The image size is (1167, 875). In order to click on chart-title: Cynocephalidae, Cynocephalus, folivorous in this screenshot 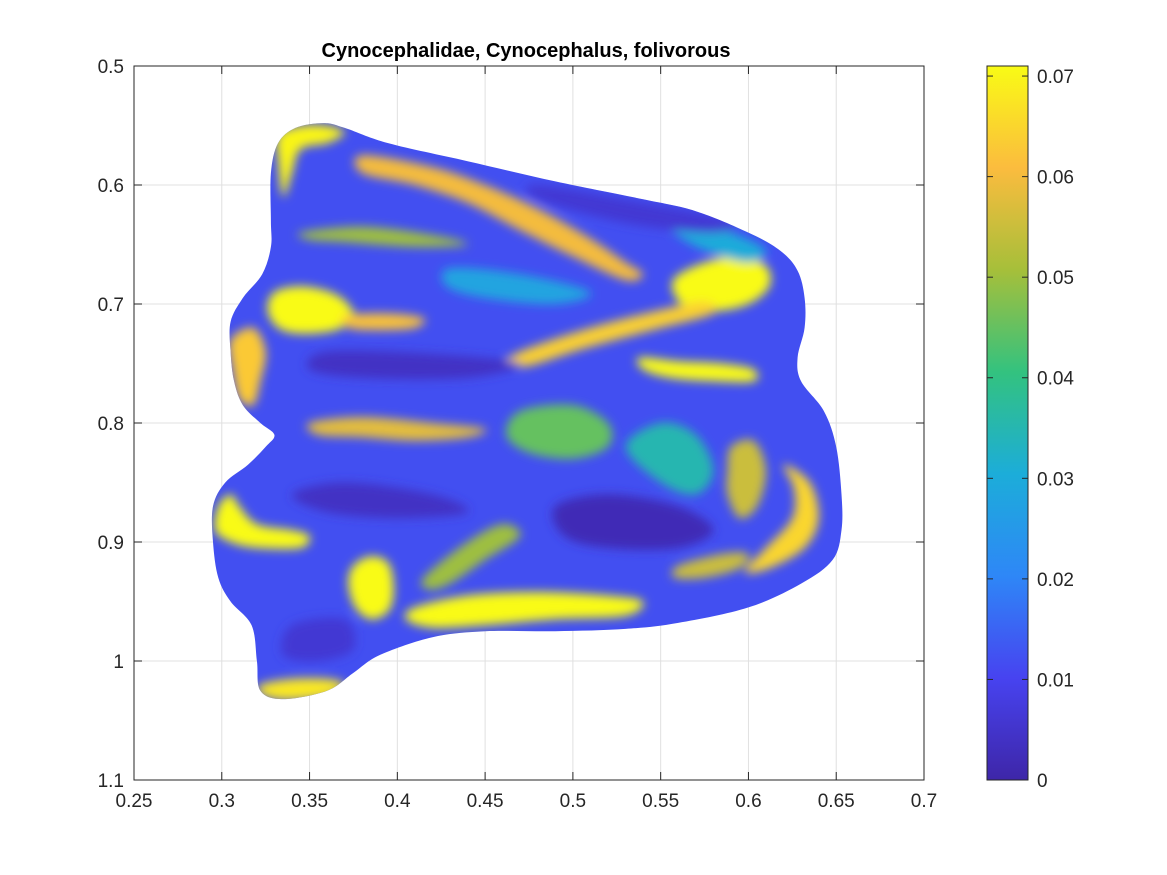, I will do `click(526, 51)`.